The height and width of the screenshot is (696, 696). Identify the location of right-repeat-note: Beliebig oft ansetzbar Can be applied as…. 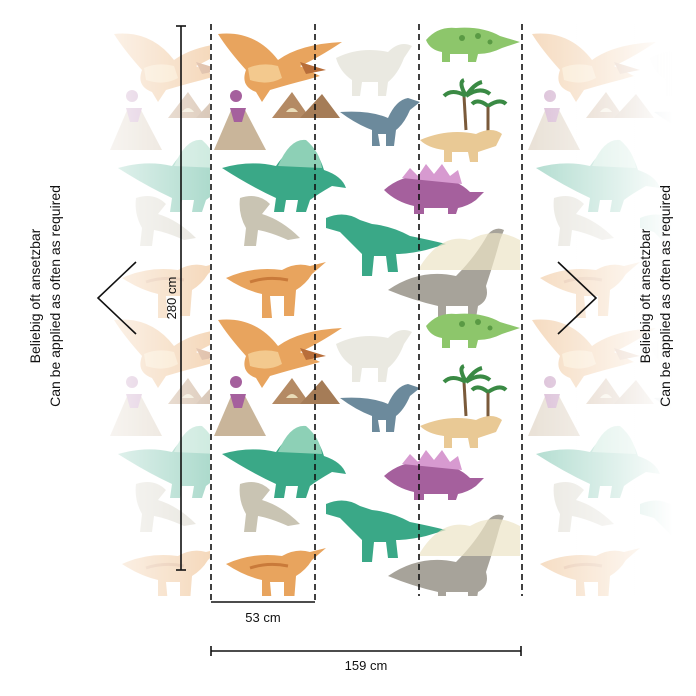
(655, 296).